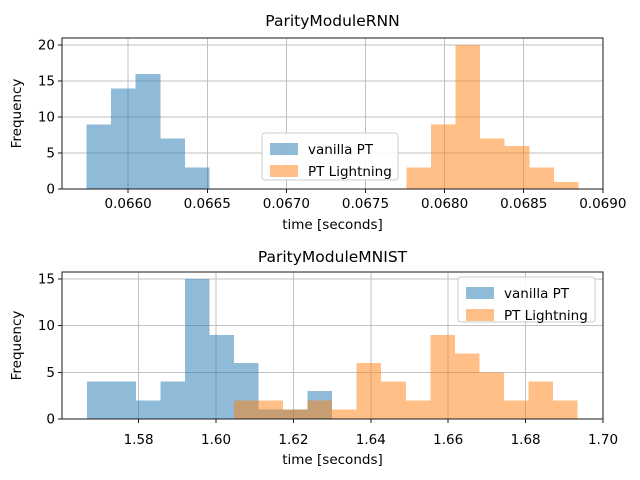  Describe the element at coordinates (46, 46) in the screenshot. I see `y-tick-label: 20` at that location.